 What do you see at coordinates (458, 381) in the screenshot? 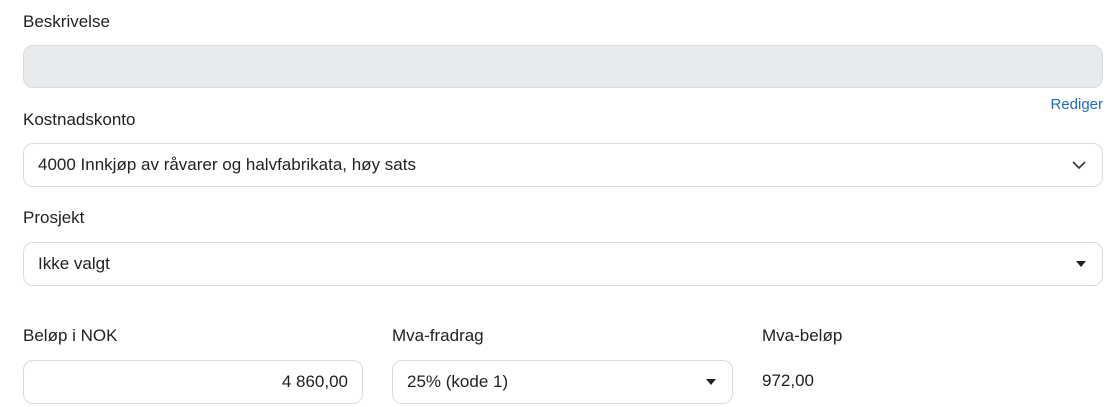
I see `vat-deduction-value: 25% (kode 1)` at bounding box center [458, 381].